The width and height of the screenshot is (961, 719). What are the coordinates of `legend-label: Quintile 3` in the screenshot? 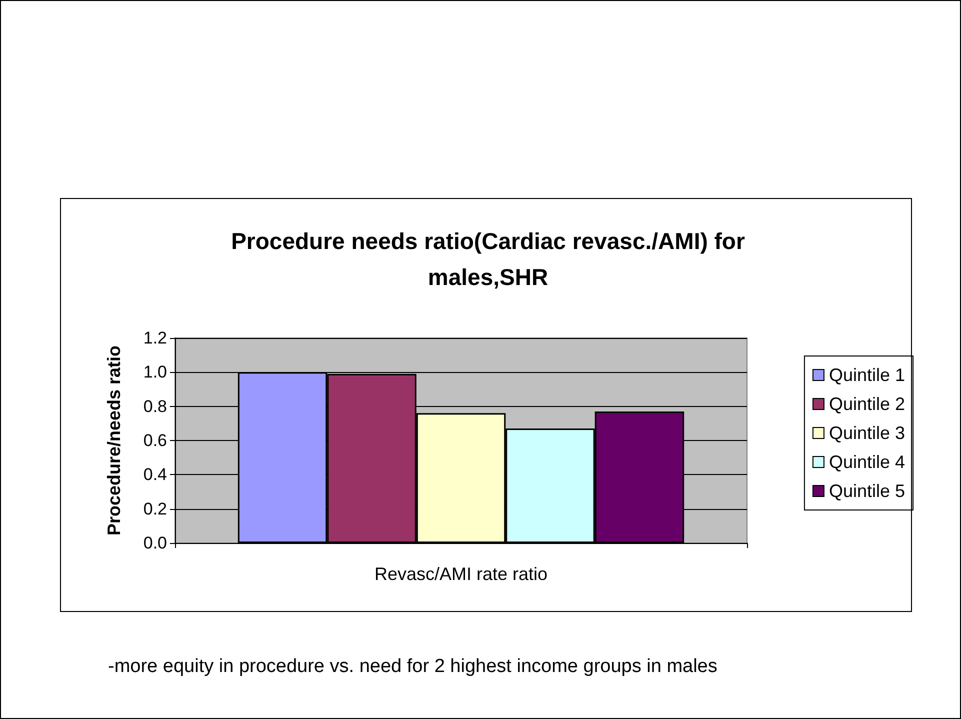 It's located at (867, 433).